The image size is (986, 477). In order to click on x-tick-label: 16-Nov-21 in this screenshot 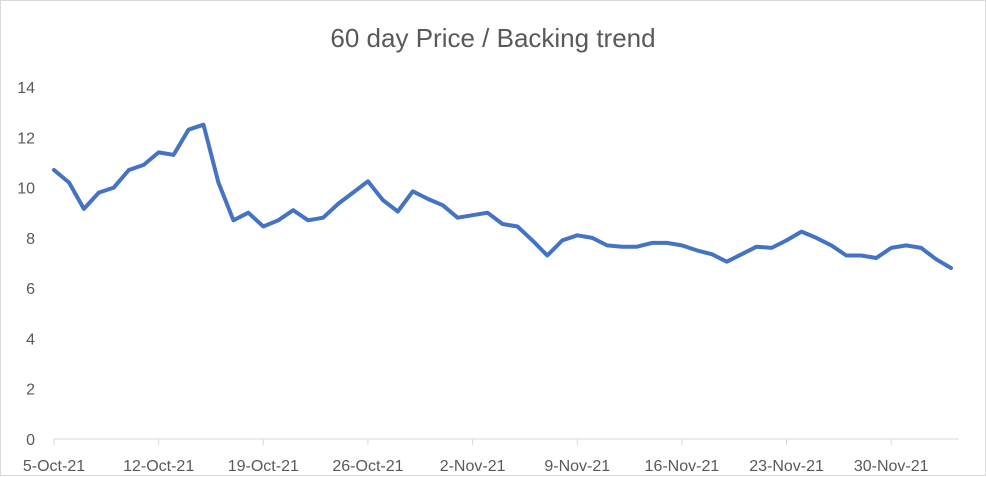, I will do `click(682, 466)`.